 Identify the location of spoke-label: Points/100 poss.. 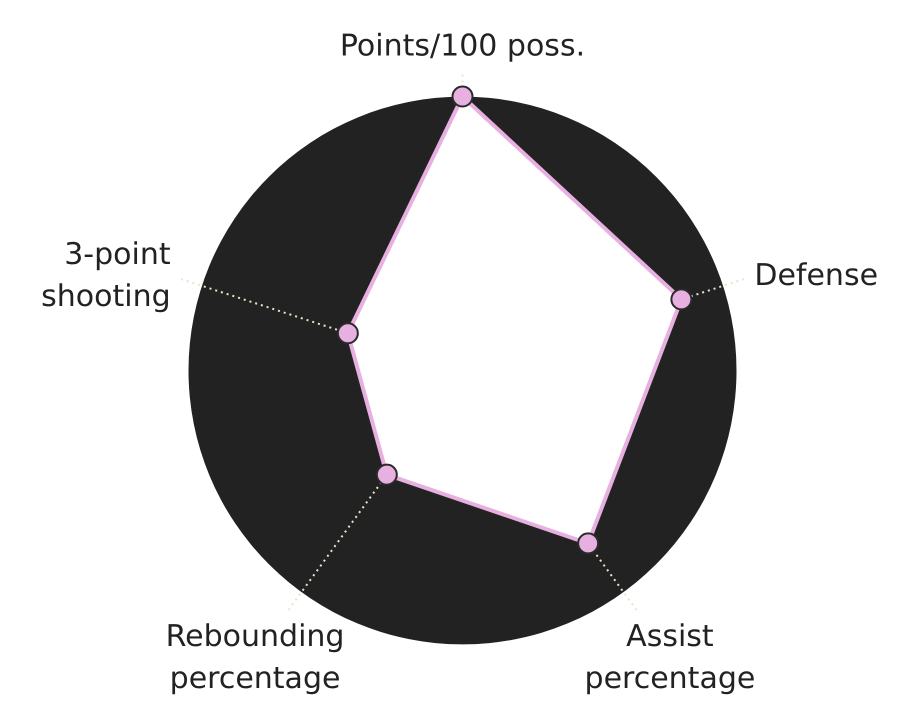
(463, 46).